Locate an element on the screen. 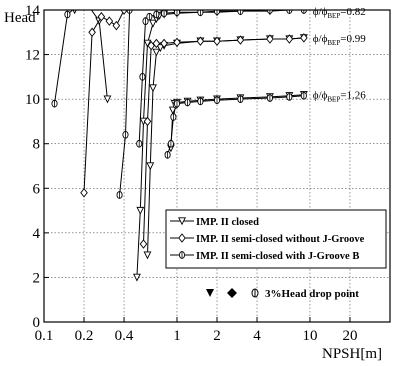 The image size is (398, 366). y-tick-label: 0 is located at coordinates (37, 323).